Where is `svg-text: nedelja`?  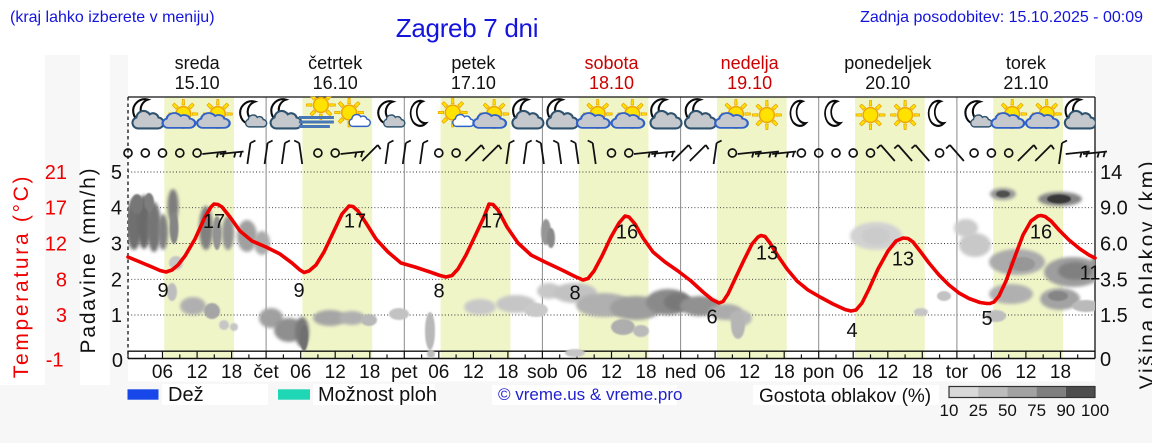 svg-text: nedelja is located at coordinates (750, 63).